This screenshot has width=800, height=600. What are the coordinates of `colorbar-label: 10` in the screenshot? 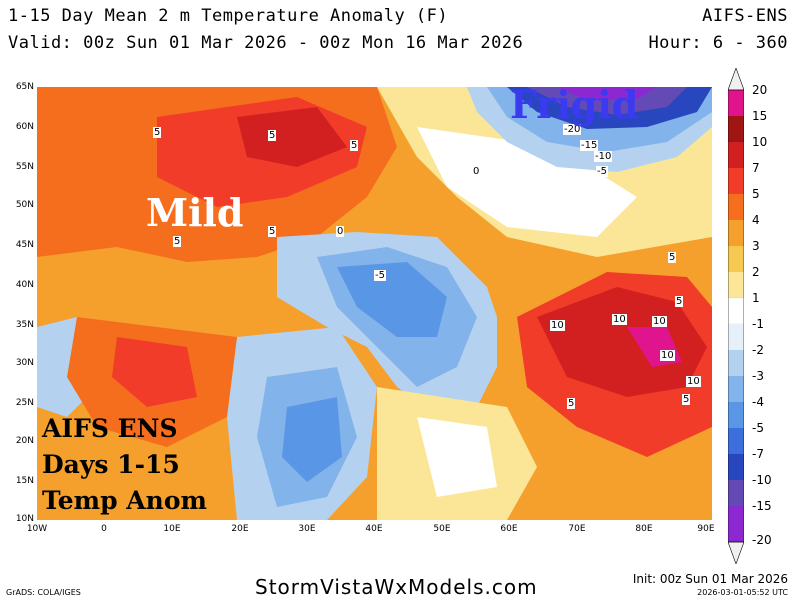 It's located at (760, 142).